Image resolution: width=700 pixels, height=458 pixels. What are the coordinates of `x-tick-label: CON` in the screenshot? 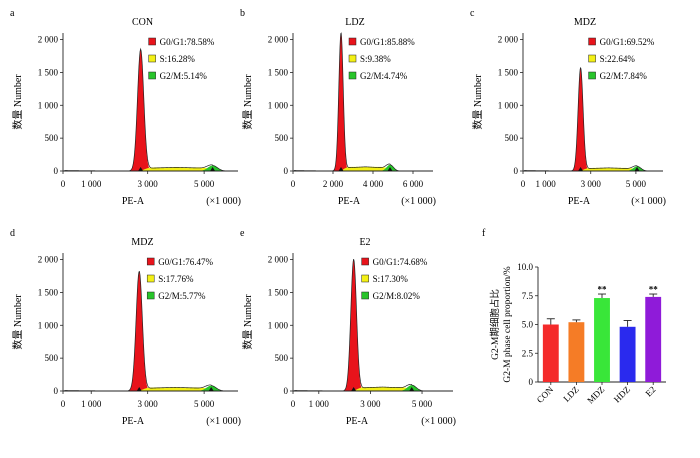 It's located at (545, 394).